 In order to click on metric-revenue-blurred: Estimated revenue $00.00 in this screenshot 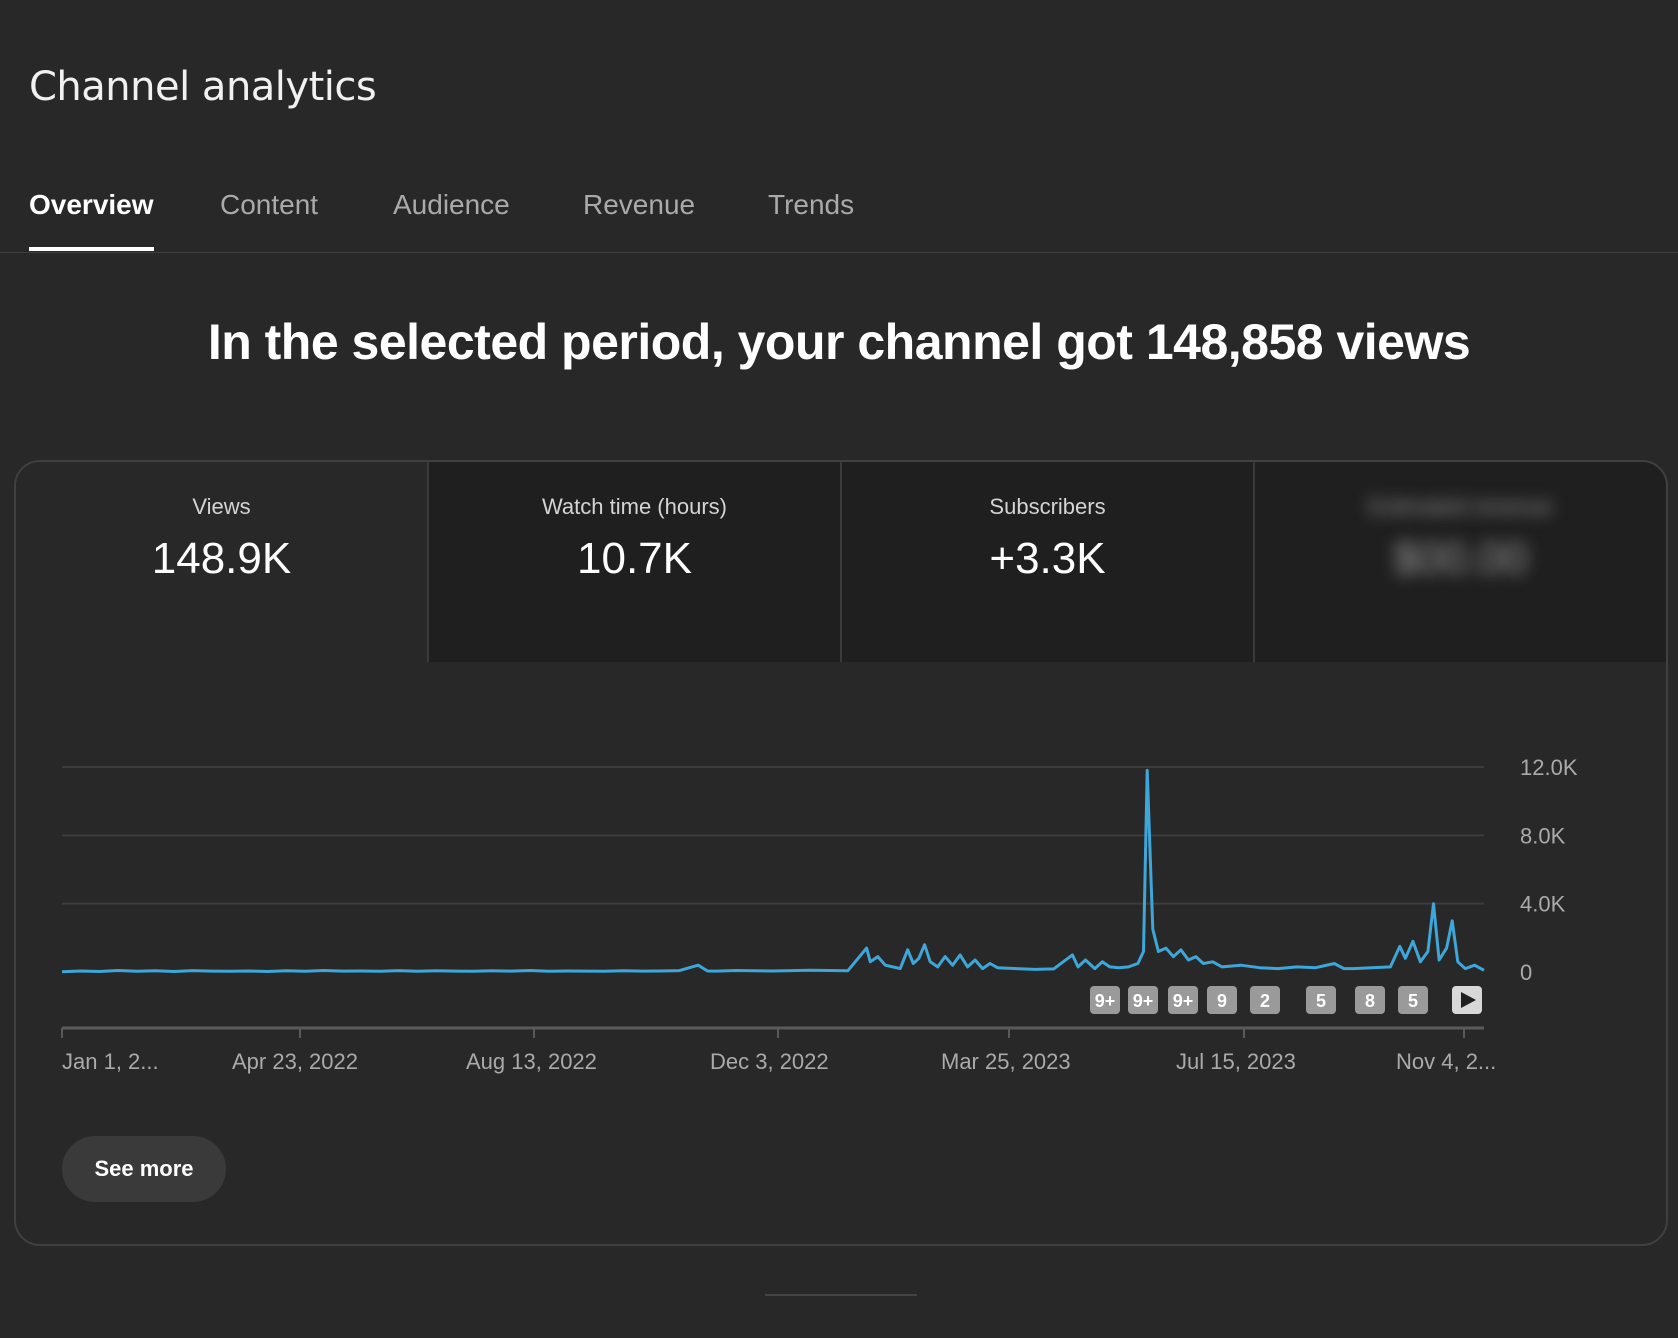, I will do `click(1459, 562)`.